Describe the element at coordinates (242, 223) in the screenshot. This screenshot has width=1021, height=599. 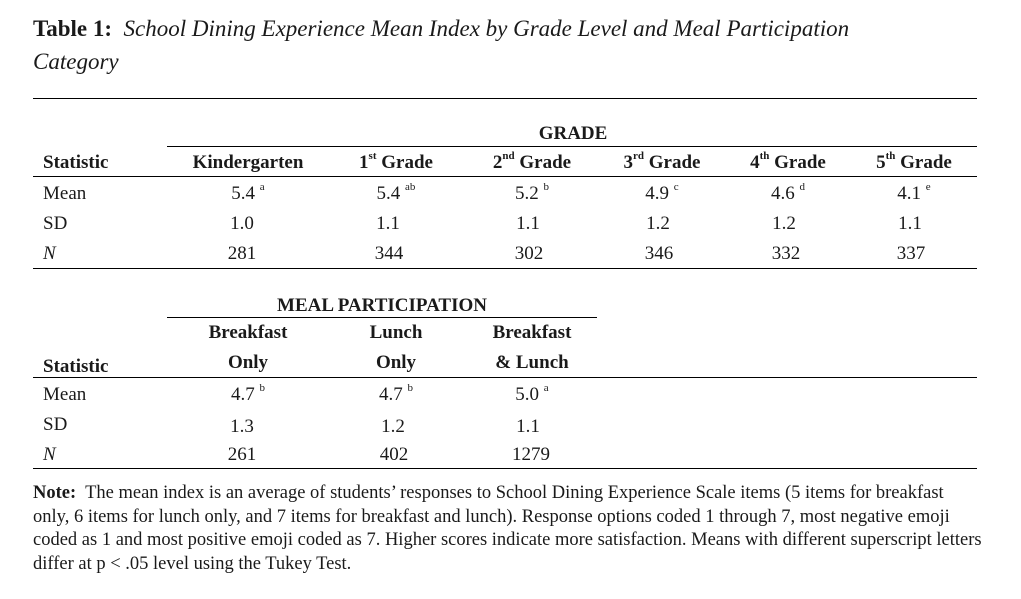
I see `table-cell: 1.0` at that location.